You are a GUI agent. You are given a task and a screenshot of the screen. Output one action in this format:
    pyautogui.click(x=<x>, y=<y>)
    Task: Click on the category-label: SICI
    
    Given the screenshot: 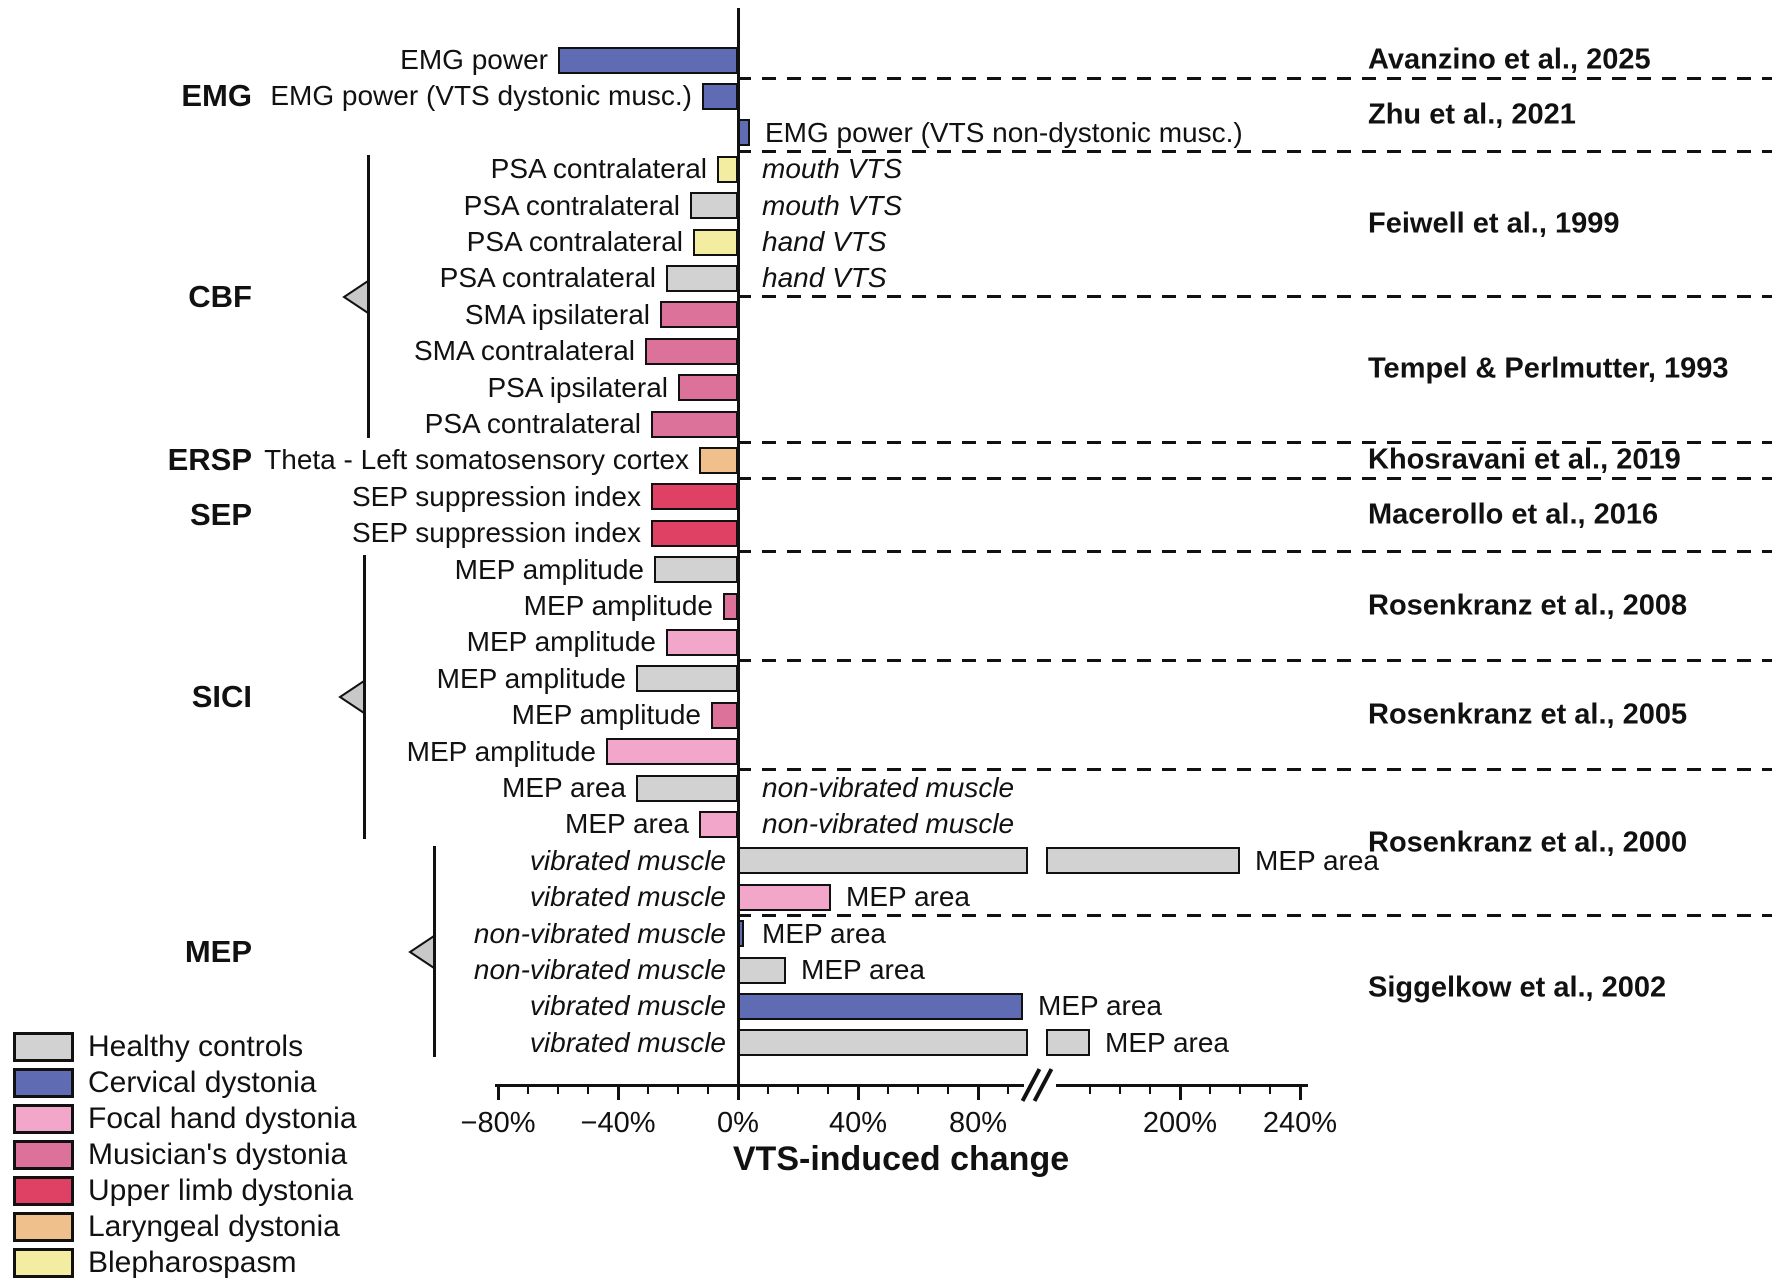 What is the action you would take?
    pyautogui.click(x=221, y=696)
    